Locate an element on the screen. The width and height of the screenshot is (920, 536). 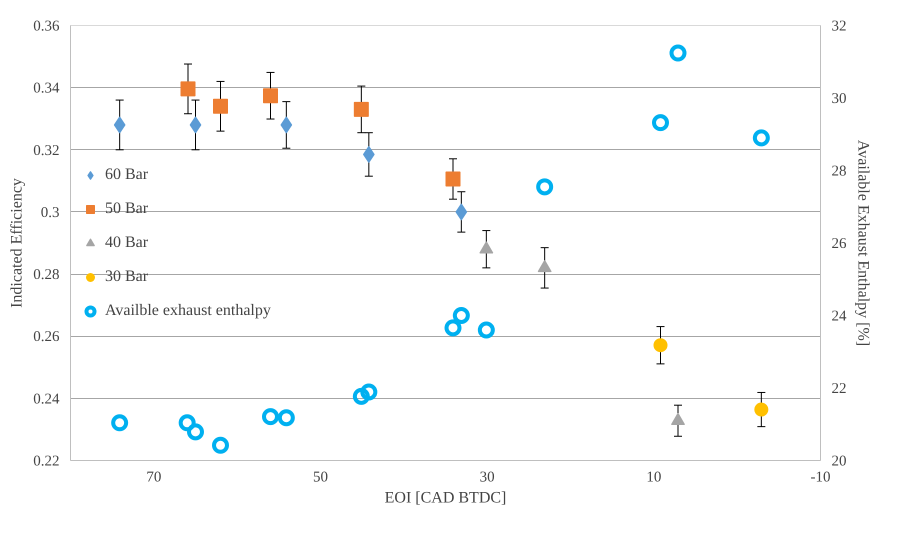
x-tick-label: -10 is located at coordinates (820, 478).